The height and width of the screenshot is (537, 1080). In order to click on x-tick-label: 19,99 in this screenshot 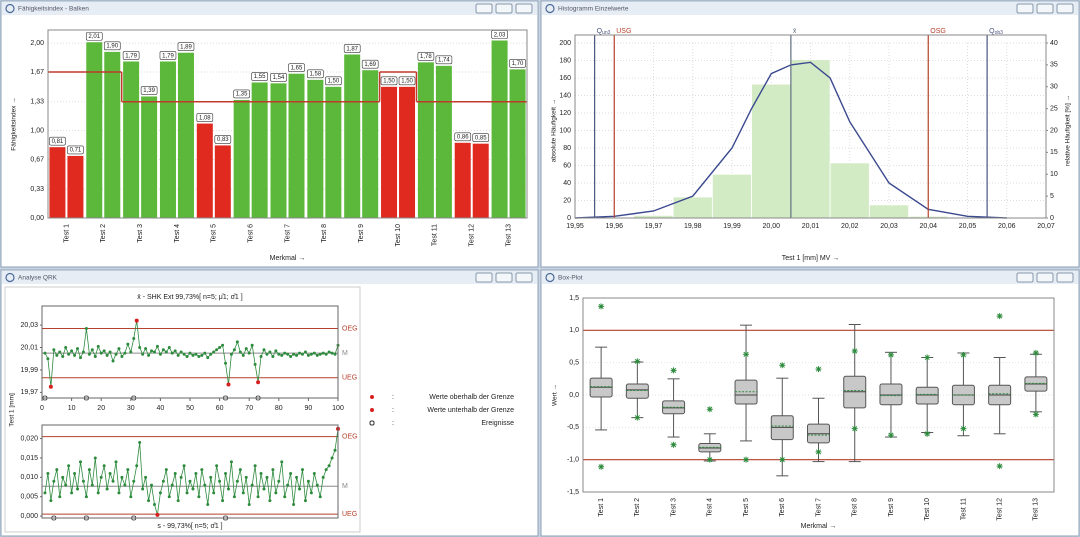, I will do `click(732, 226)`.